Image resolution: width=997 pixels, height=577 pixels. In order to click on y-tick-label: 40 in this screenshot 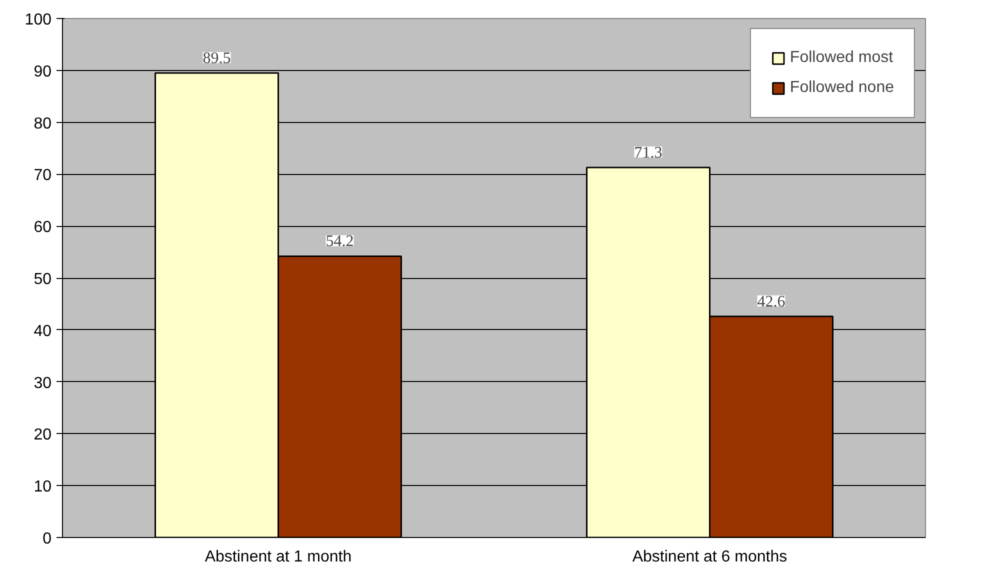, I will do `click(43, 331)`.